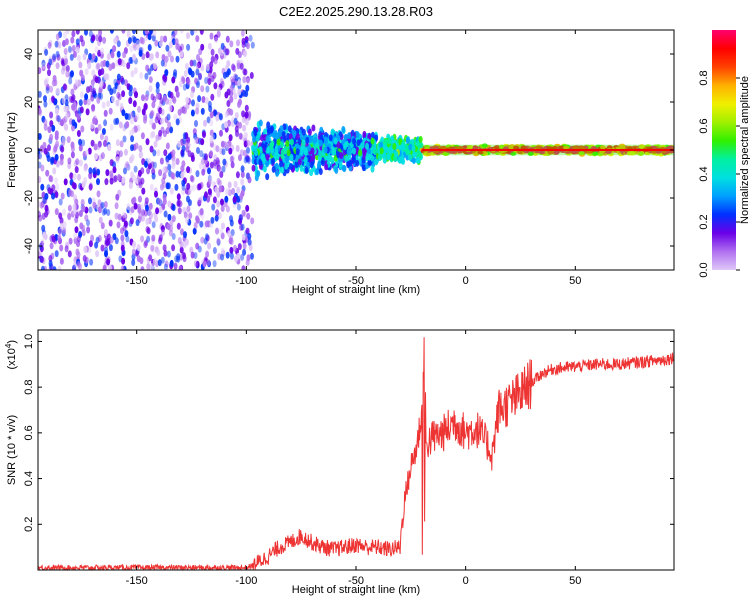 The image size is (750, 600). Describe the element at coordinates (356, 590) in the screenshot. I see `snr-x-label: Height of straight line (km)` at that location.